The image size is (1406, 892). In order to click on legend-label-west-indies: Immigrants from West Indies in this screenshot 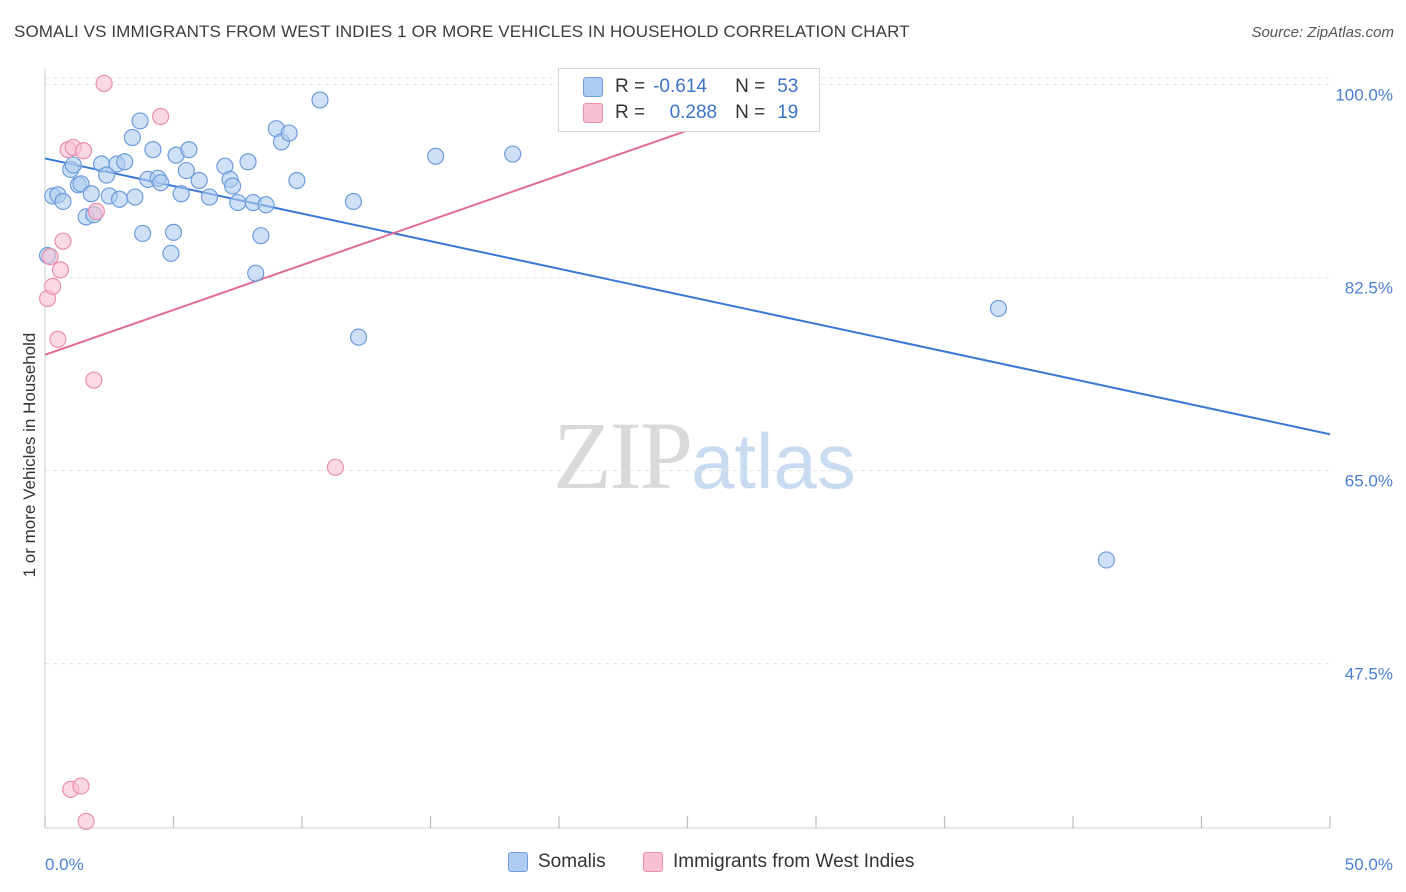, I will do `click(794, 861)`.